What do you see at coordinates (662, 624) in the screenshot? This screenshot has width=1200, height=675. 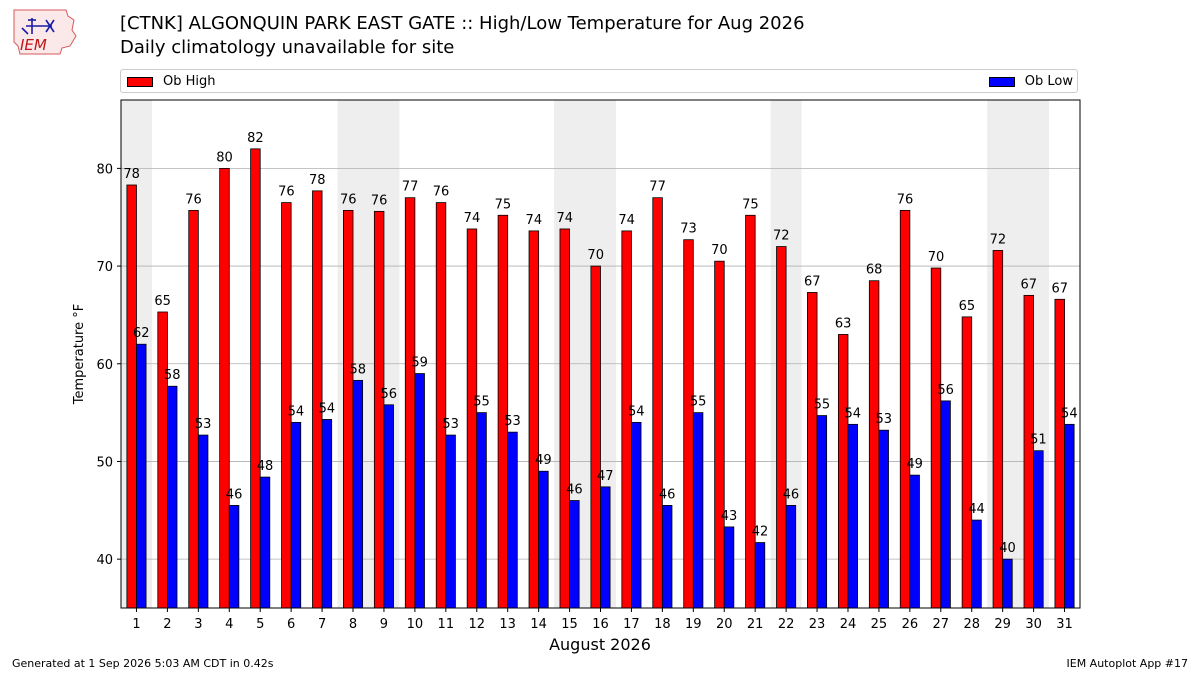 I see `x-tick-label-18: 18` at bounding box center [662, 624].